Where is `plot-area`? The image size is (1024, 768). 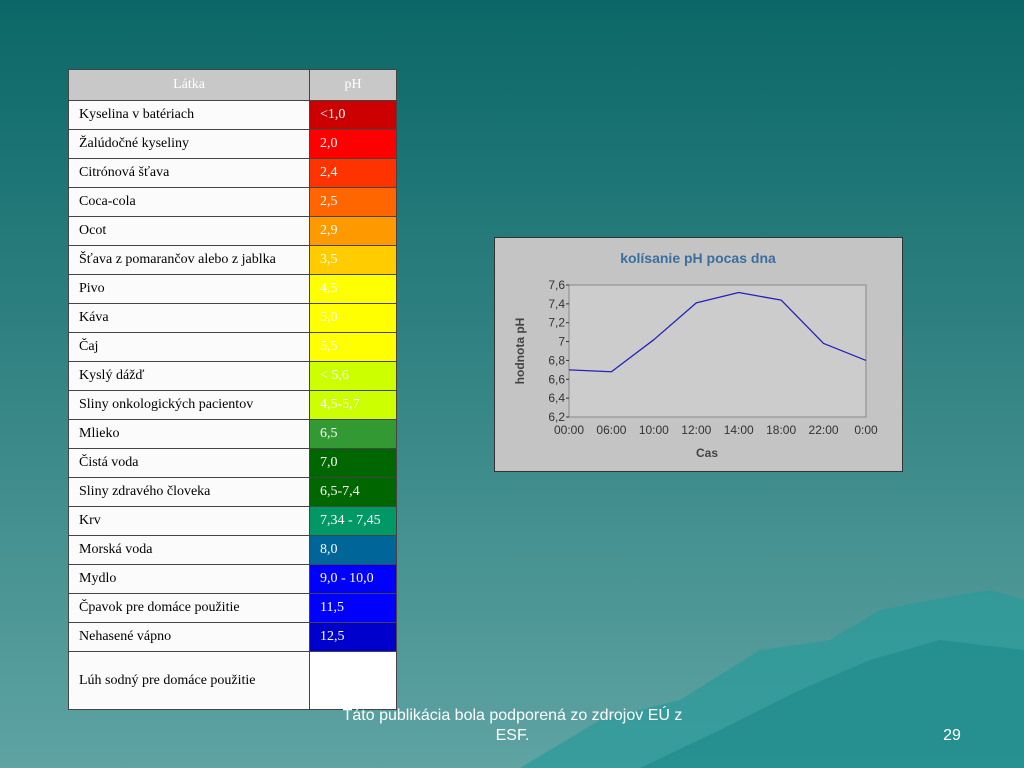 plot-area is located at coordinates (717, 351).